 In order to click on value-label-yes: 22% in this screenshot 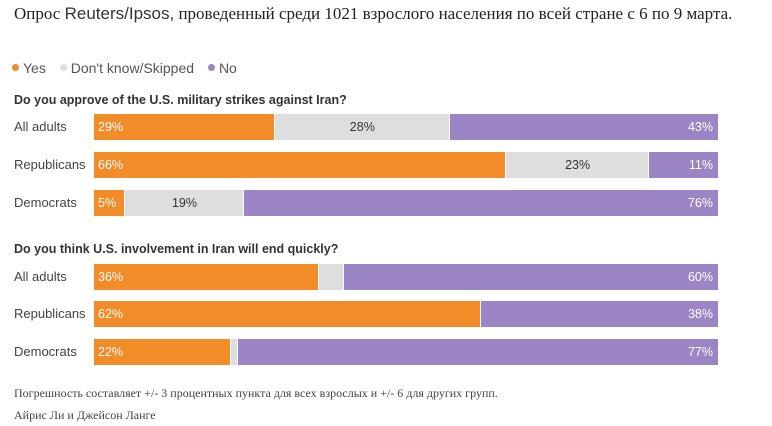, I will do `click(111, 352)`.